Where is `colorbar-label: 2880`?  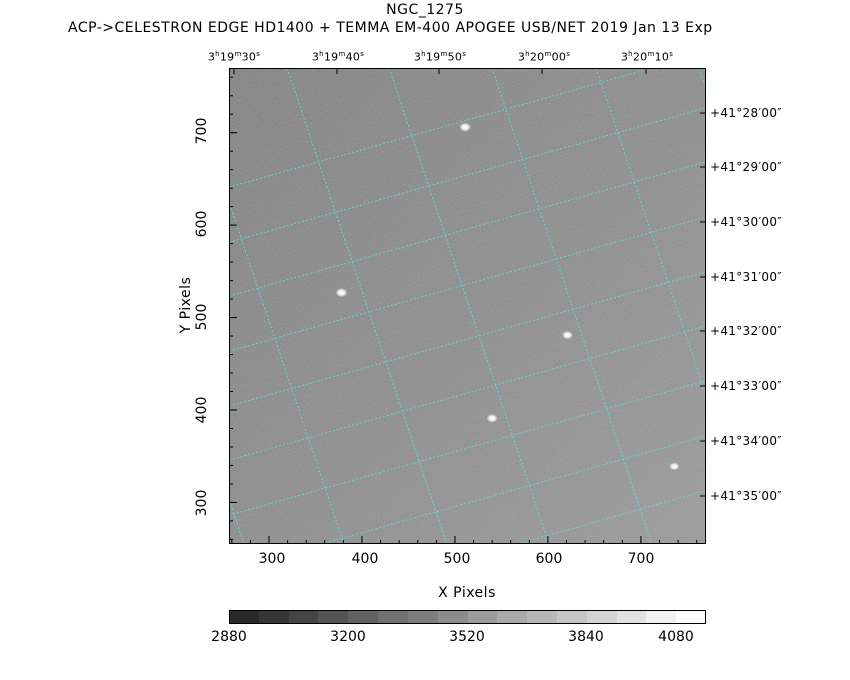
colorbar-label: 2880 is located at coordinates (229, 637).